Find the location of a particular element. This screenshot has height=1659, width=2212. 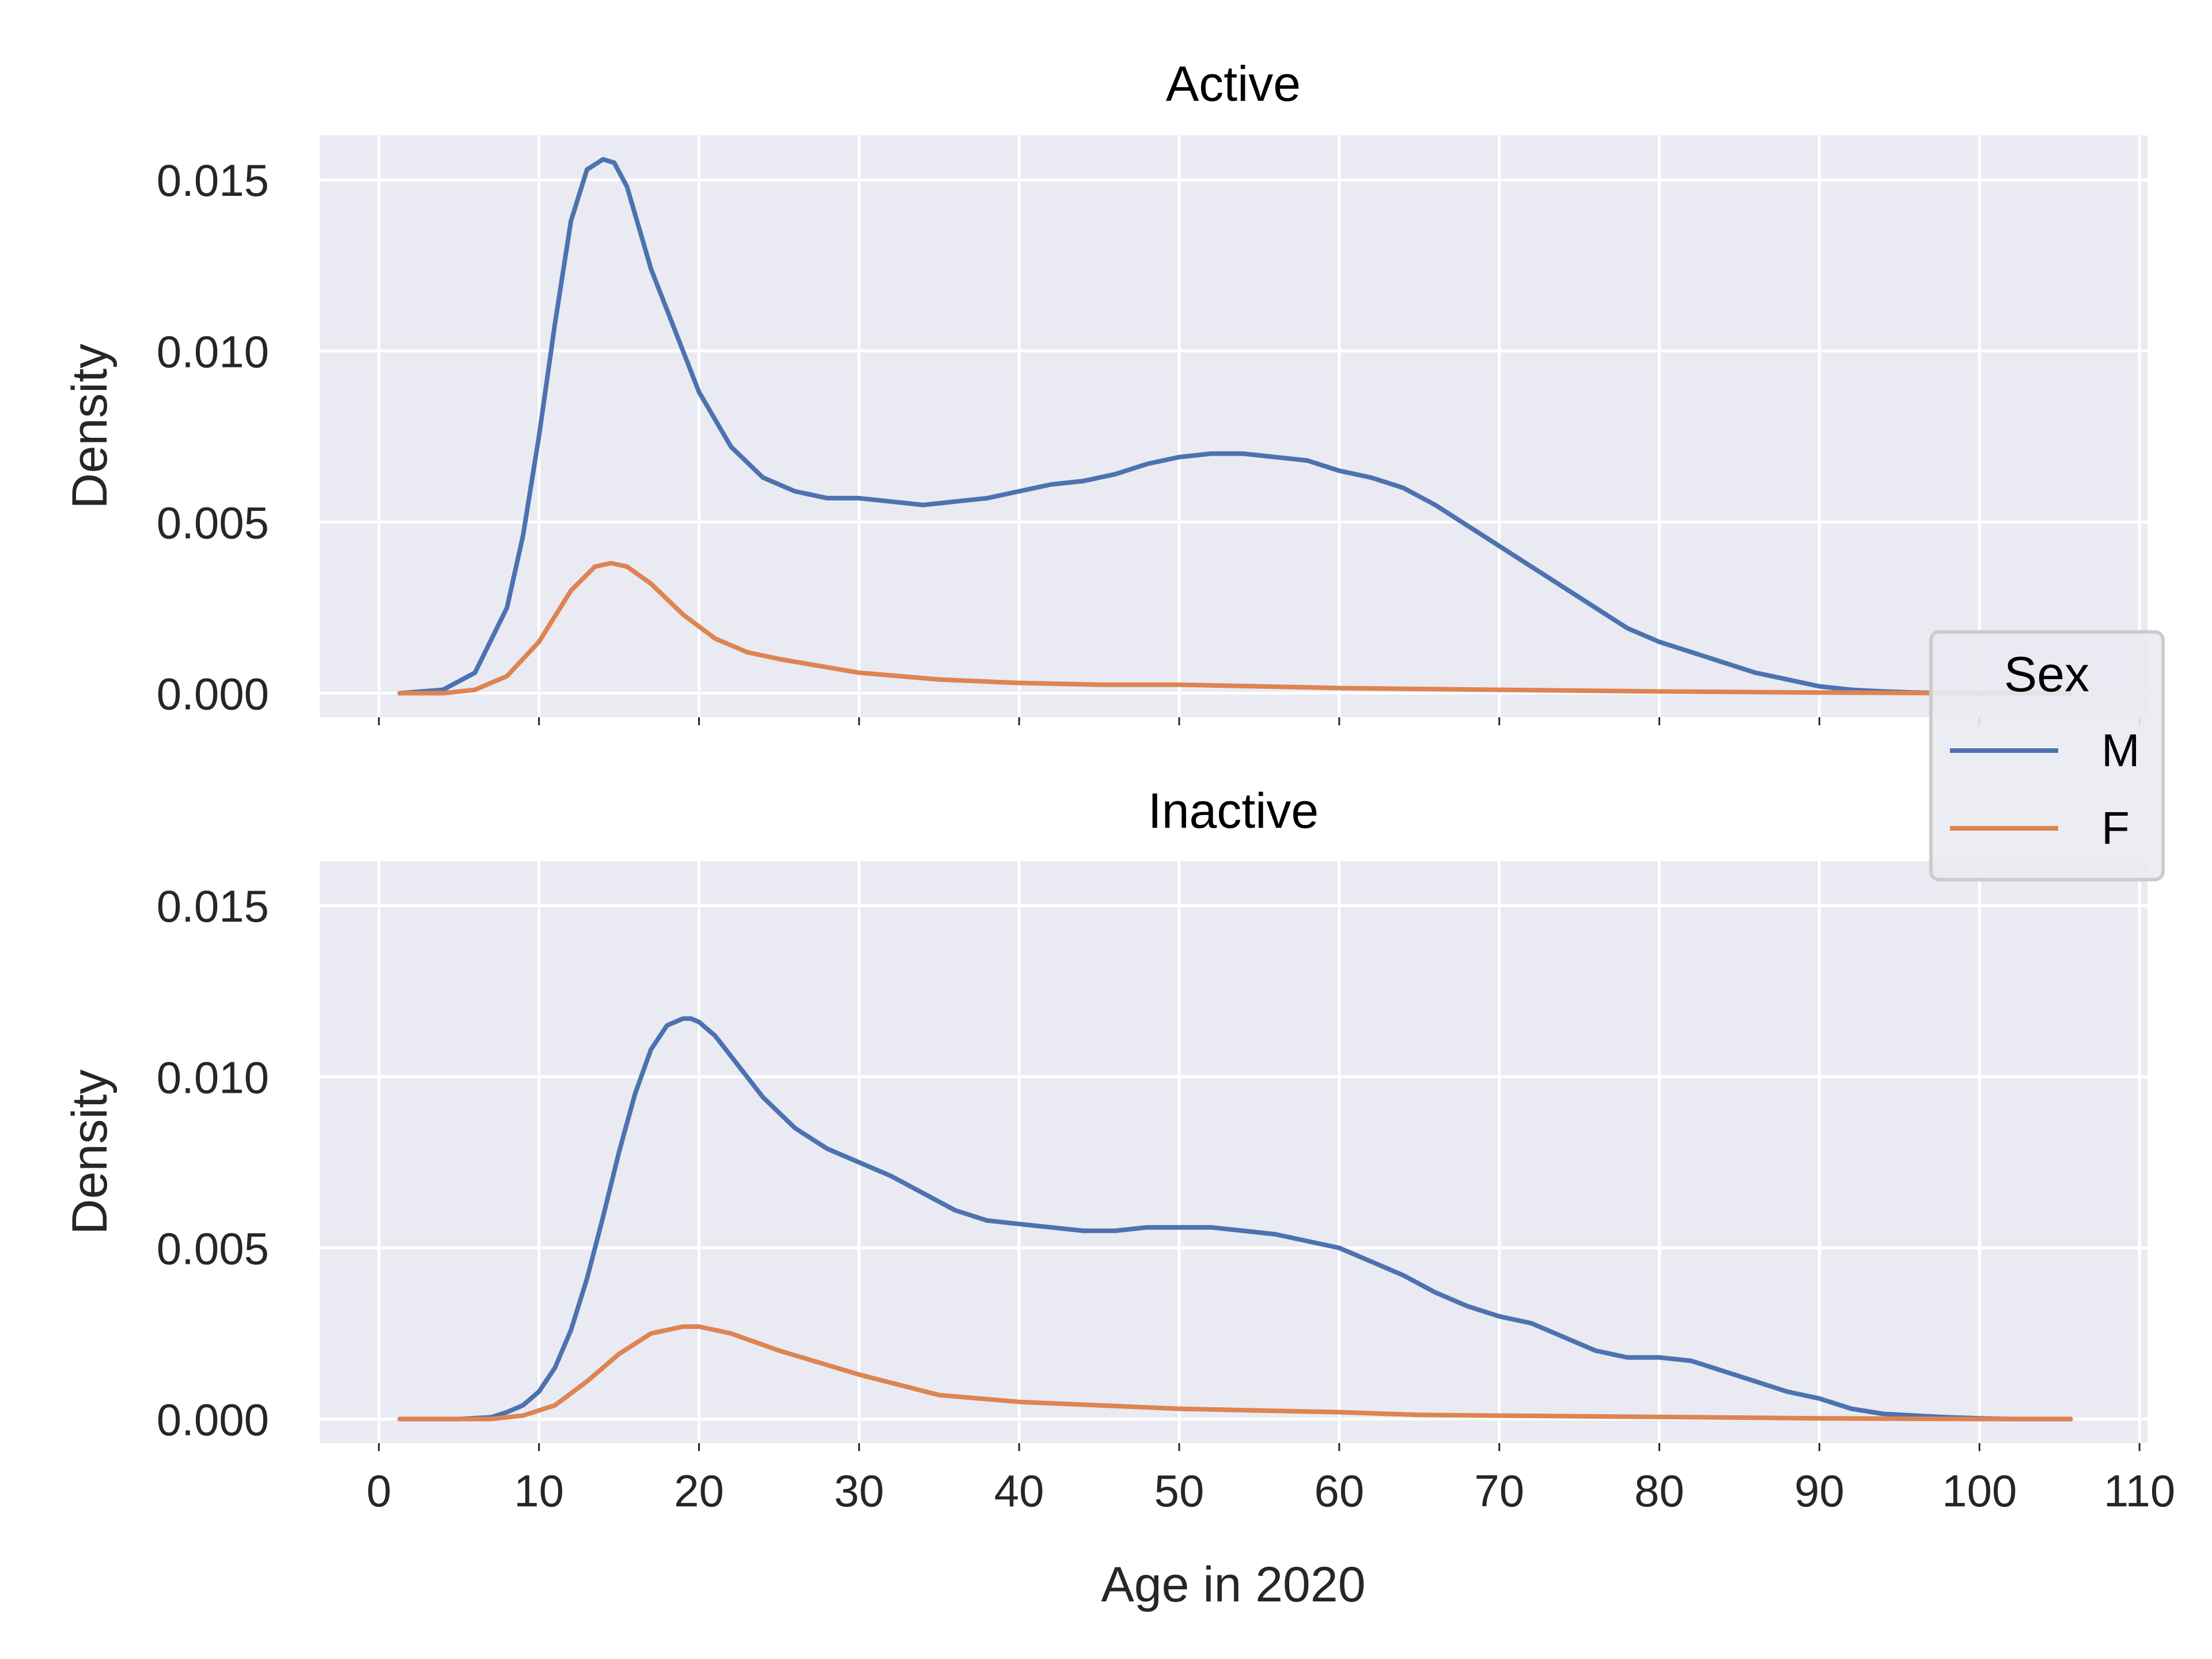

x-tick-label: 100 is located at coordinates (1979, 1490).